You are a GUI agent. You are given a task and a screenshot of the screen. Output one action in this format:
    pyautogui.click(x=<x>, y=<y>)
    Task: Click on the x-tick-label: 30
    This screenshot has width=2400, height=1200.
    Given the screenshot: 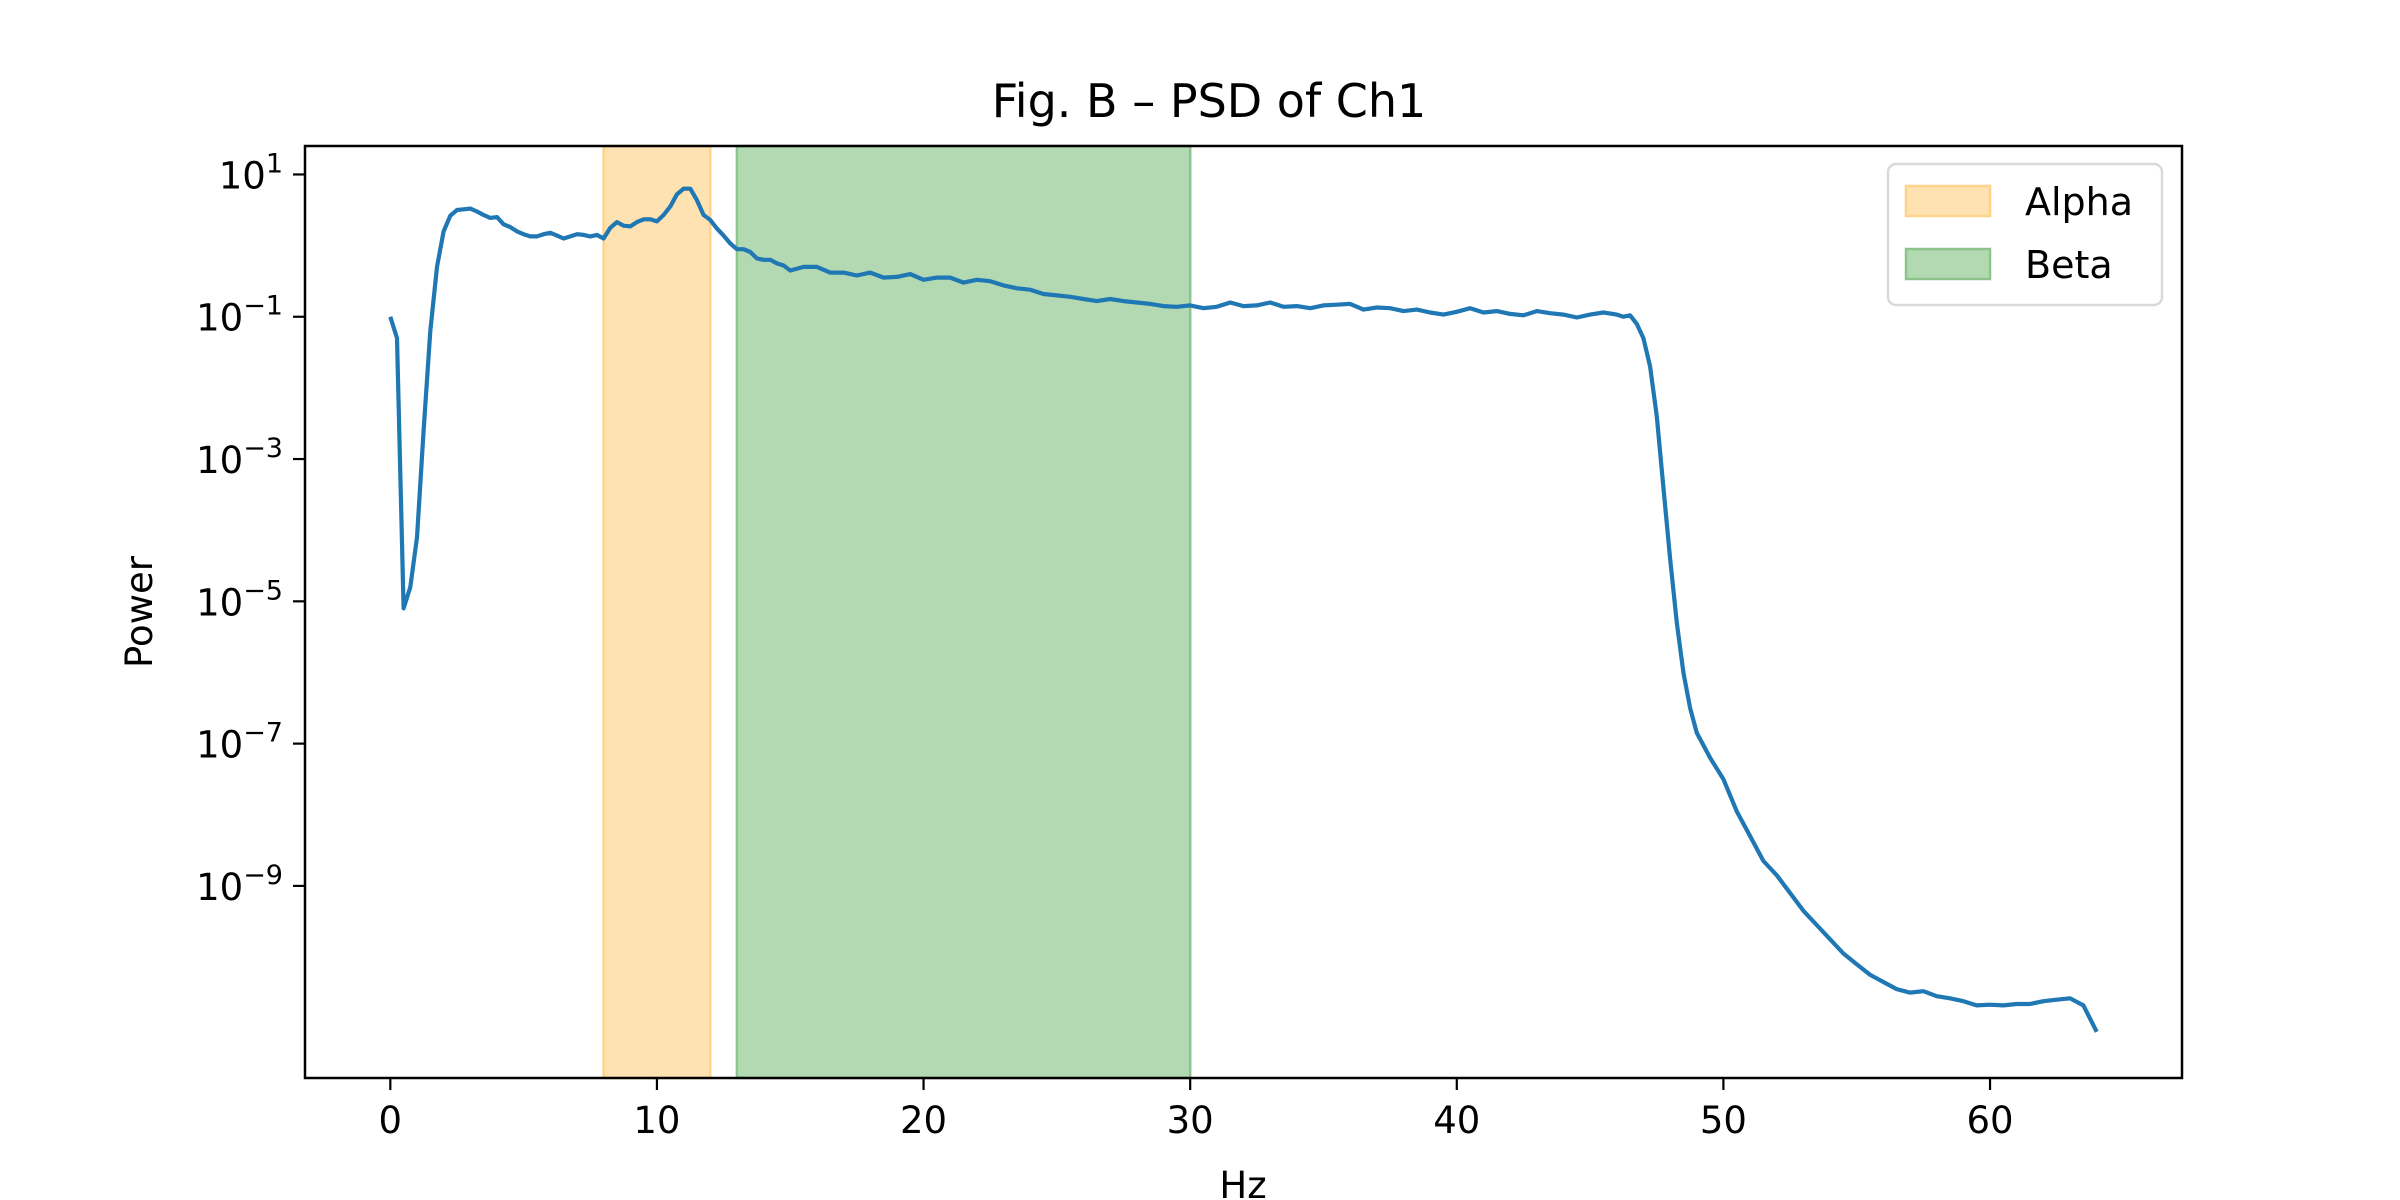 What is the action you would take?
    pyautogui.click(x=1190, y=1120)
    